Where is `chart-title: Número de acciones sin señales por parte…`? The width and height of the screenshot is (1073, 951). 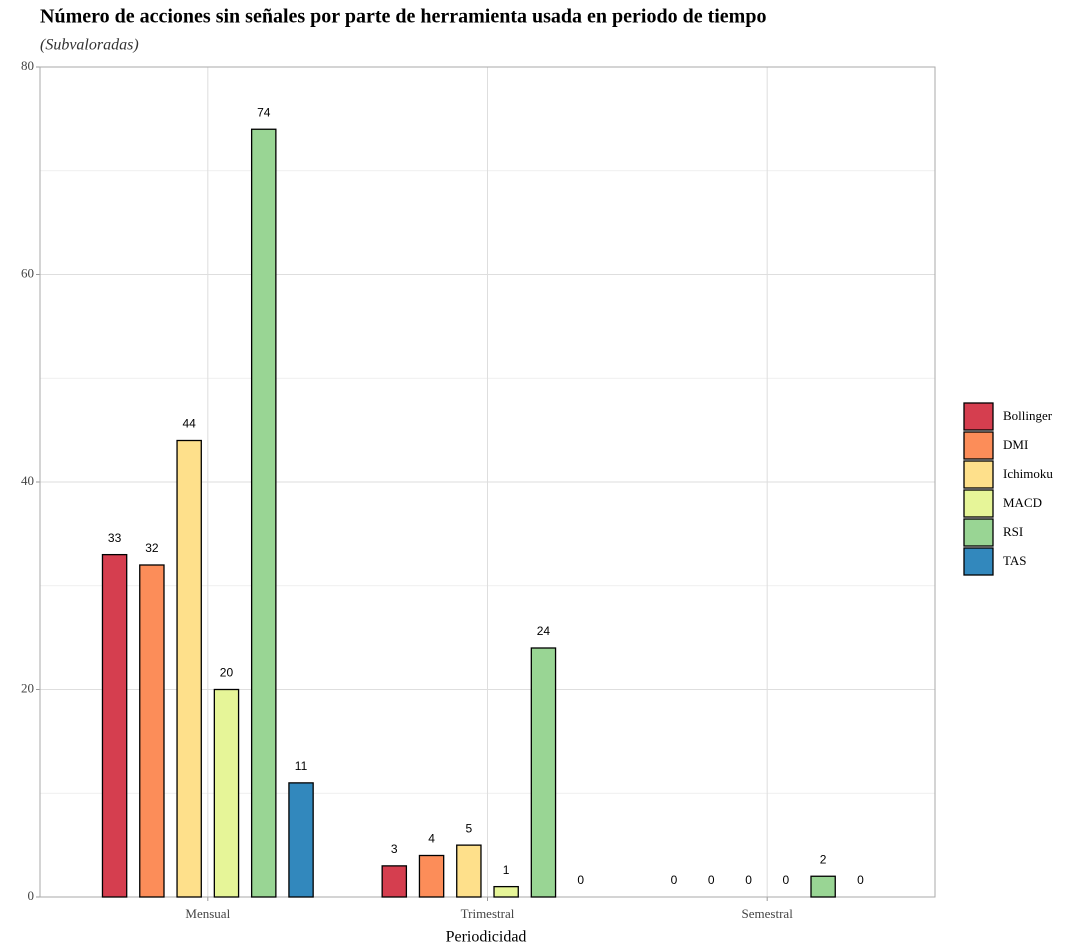 chart-title: Número de acciones sin señales por parte… is located at coordinates (403, 17).